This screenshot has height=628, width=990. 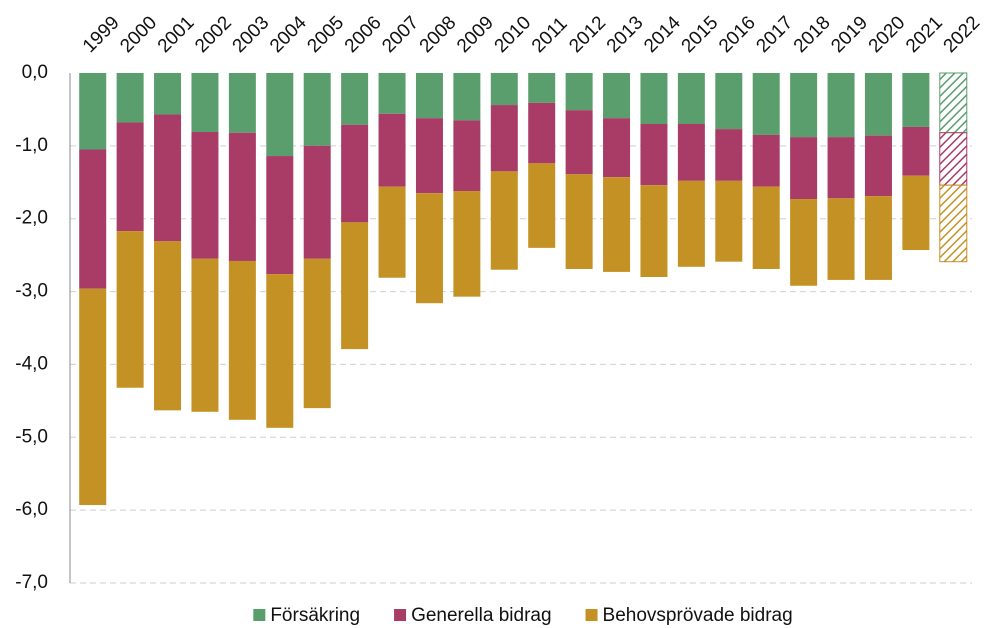 What do you see at coordinates (849, 34) in the screenshot?
I see `x-tick-label: 2019` at bounding box center [849, 34].